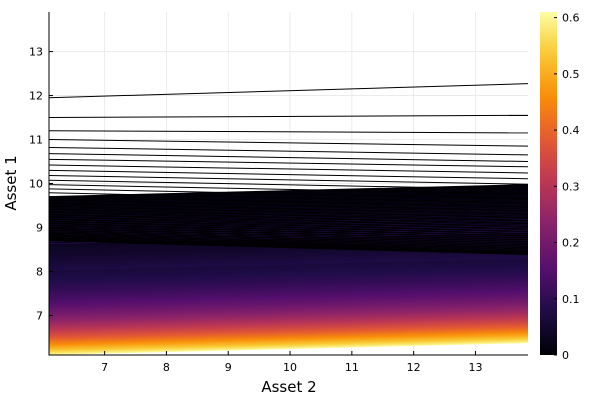 The image size is (600, 404). I want to click on colorbar-tick-label: 0.5, so click(571, 74).